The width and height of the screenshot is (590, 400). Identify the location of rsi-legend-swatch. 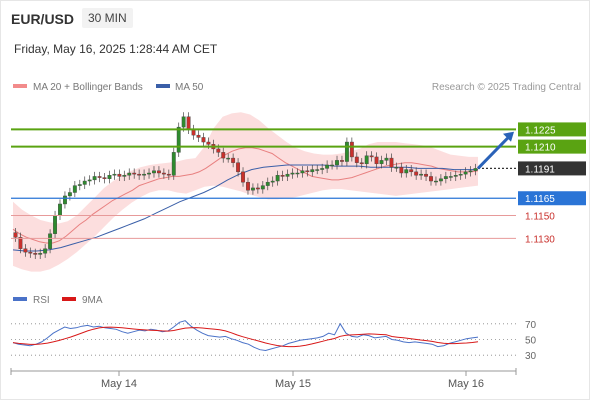
(20, 299).